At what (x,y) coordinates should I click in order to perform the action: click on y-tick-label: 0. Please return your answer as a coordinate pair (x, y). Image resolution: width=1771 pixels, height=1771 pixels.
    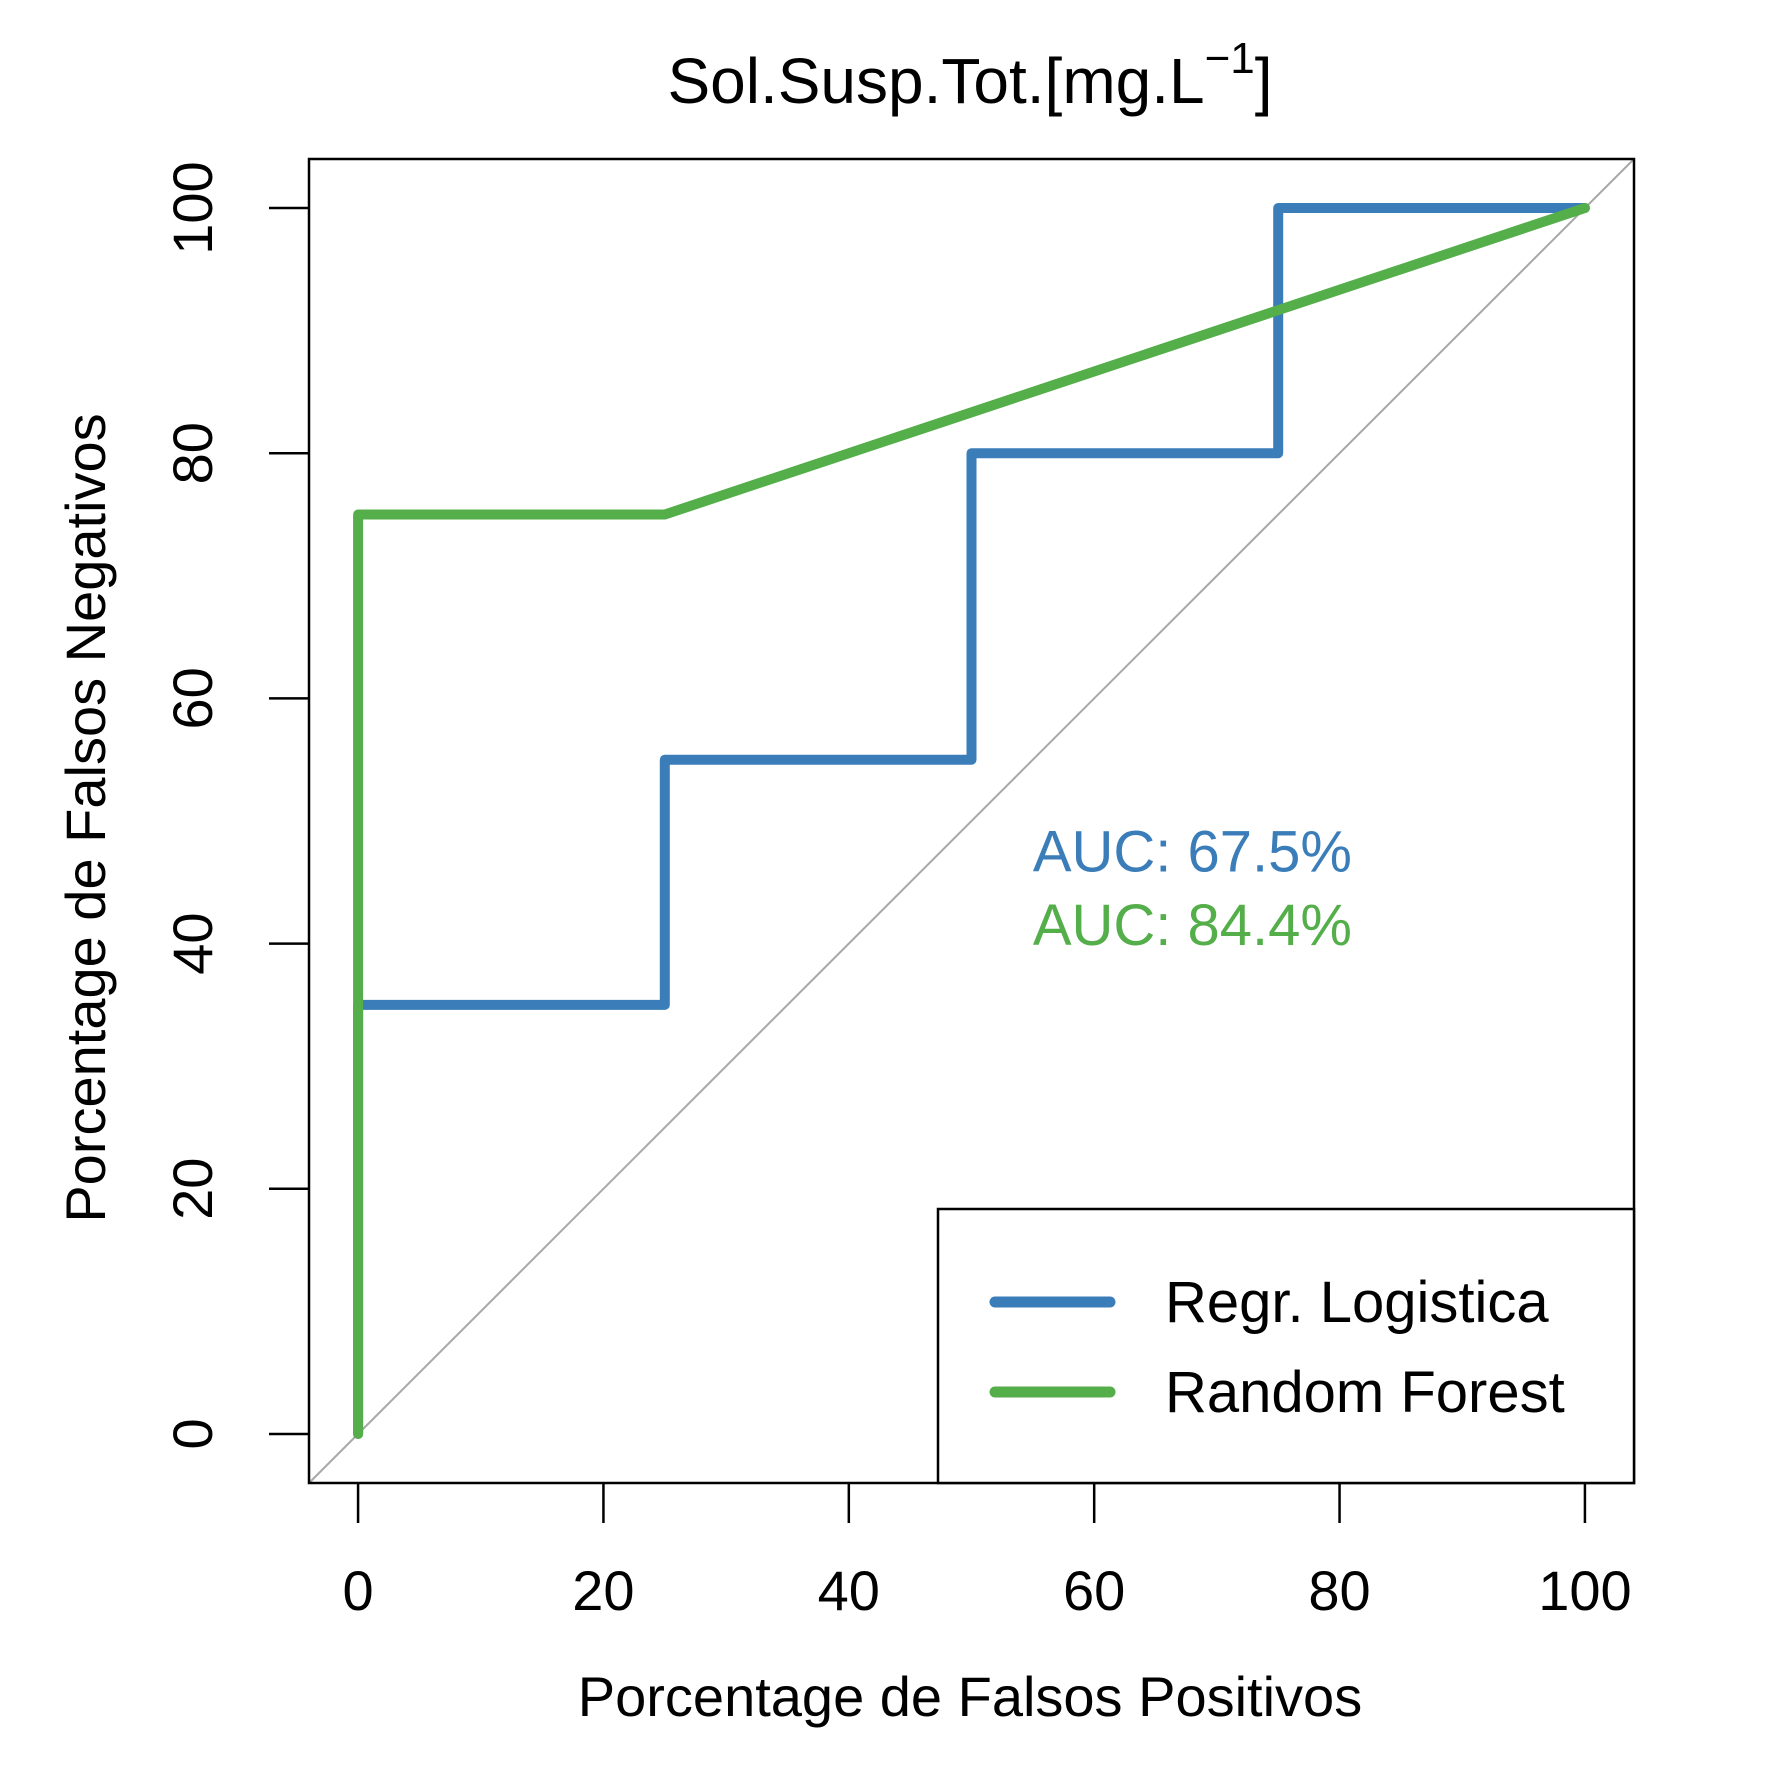
    Looking at the image, I should click on (192, 1433).